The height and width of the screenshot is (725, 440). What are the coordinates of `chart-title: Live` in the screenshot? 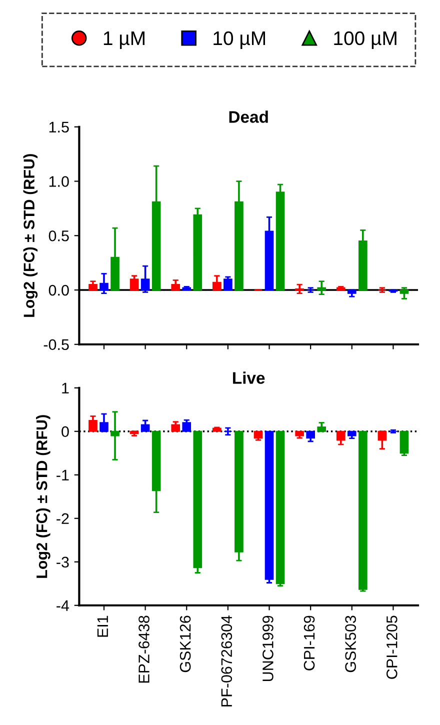 It's located at (249, 378).